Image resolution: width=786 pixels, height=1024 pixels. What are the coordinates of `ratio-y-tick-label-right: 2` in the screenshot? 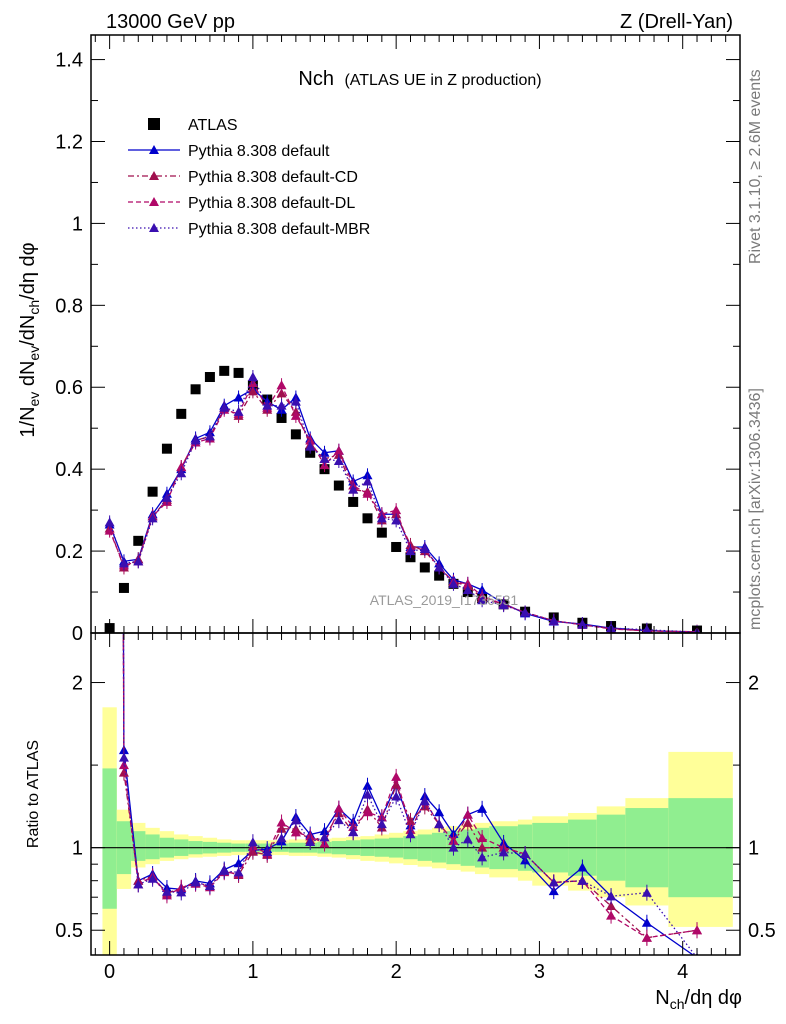 It's located at (753, 684).